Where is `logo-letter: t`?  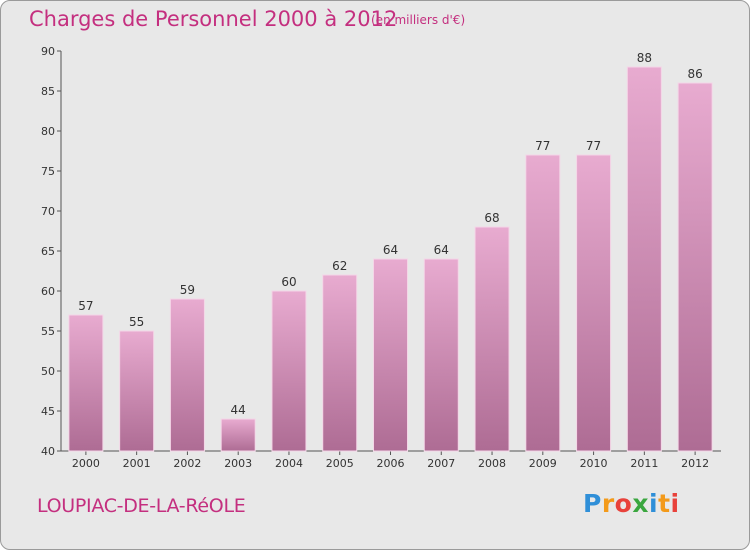
logo-letter: t is located at coordinates (664, 503).